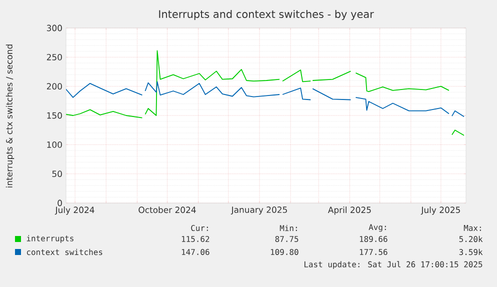 The image size is (497, 287). What do you see at coordinates (349, 210) in the screenshot?
I see `x-tick-label: April 2025` at bounding box center [349, 210].